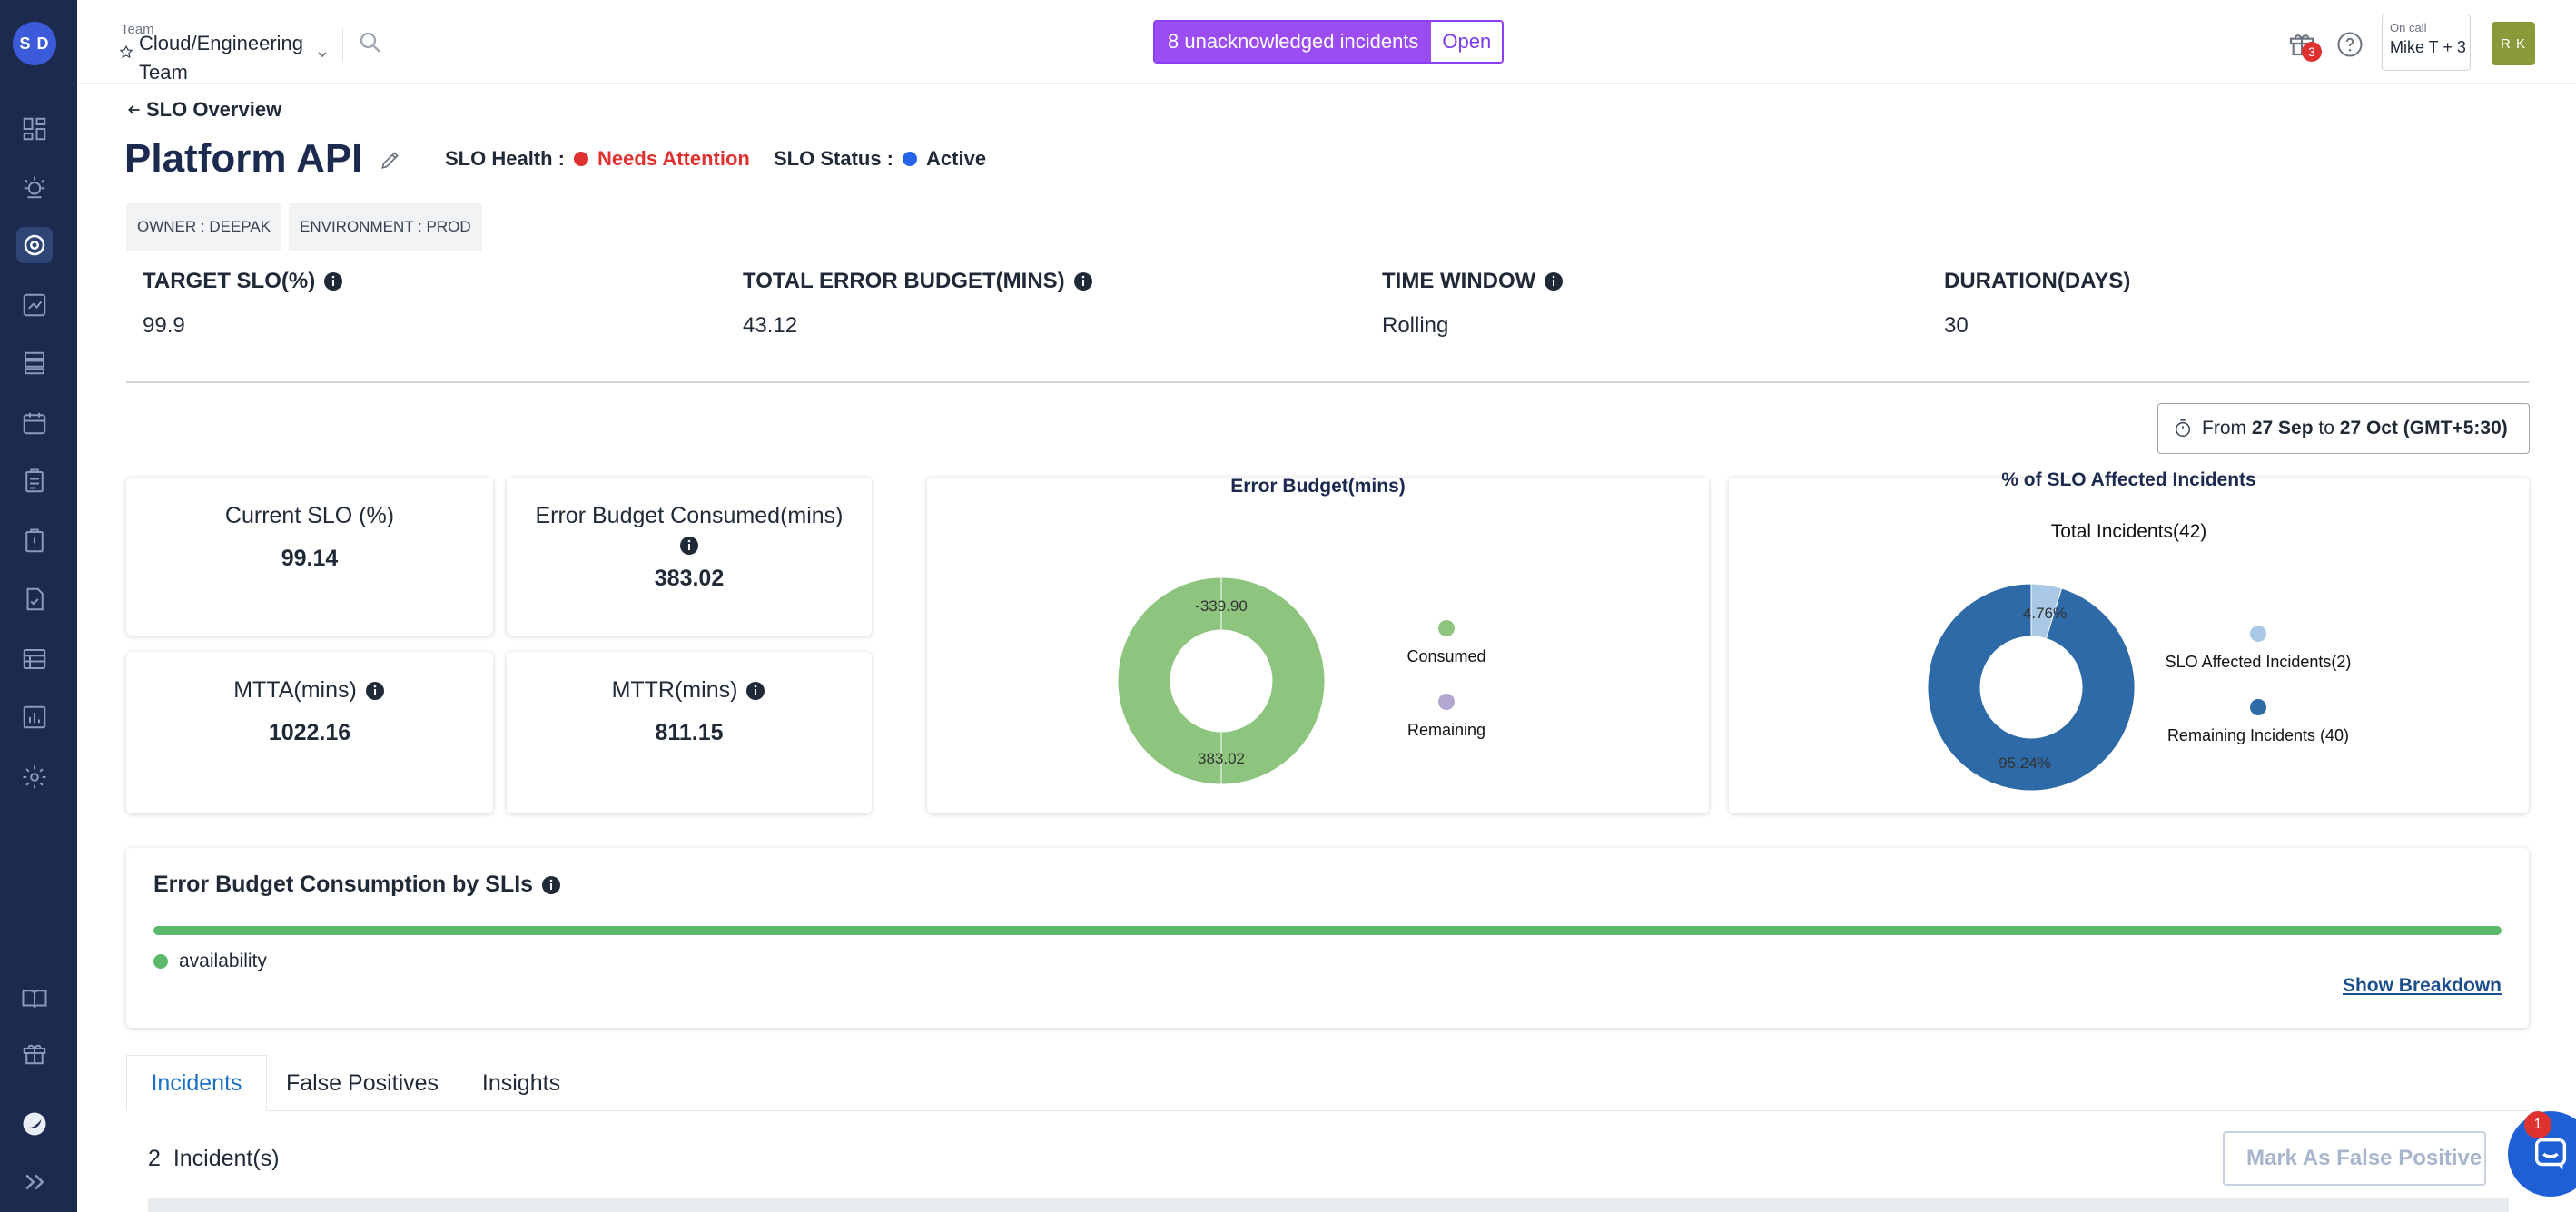 The height and width of the screenshot is (1212, 2576). What do you see at coordinates (243, 282) in the screenshot?
I see `target-slo-label: TARGET SLO(%)` at bounding box center [243, 282].